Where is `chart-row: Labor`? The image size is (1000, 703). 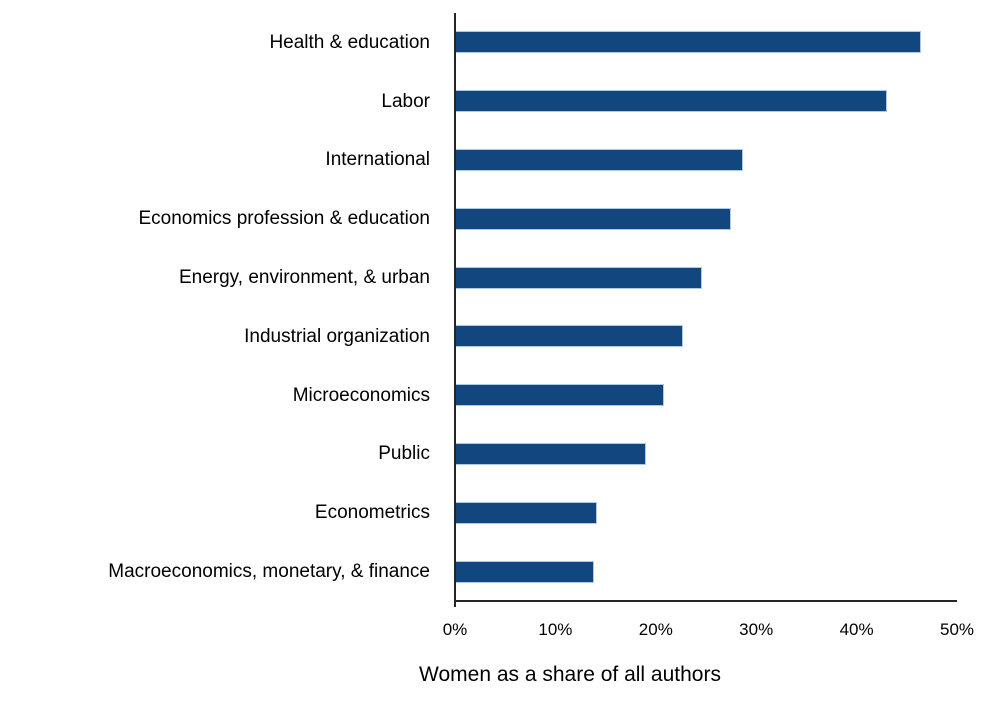
chart-row: Labor is located at coordinates (500, 101).